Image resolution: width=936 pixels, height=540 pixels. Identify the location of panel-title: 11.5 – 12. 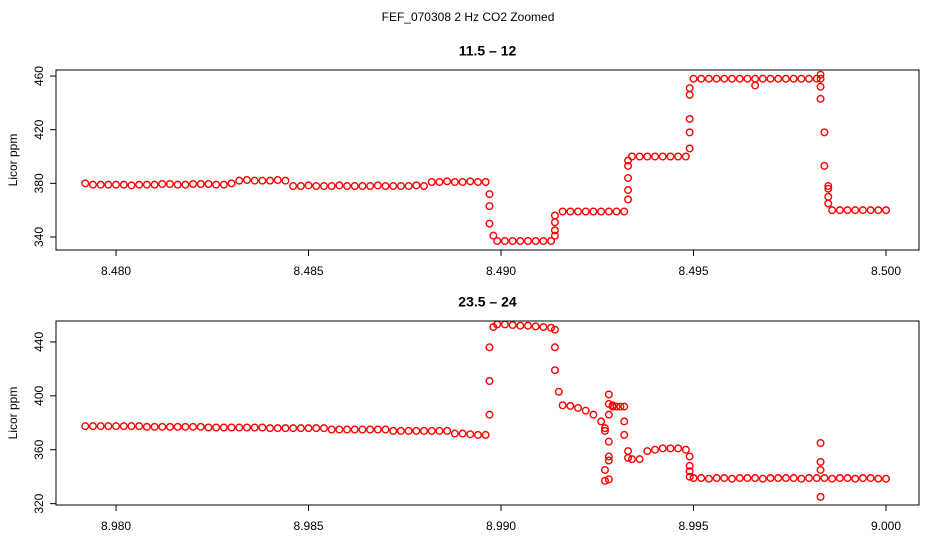
(488, 51).